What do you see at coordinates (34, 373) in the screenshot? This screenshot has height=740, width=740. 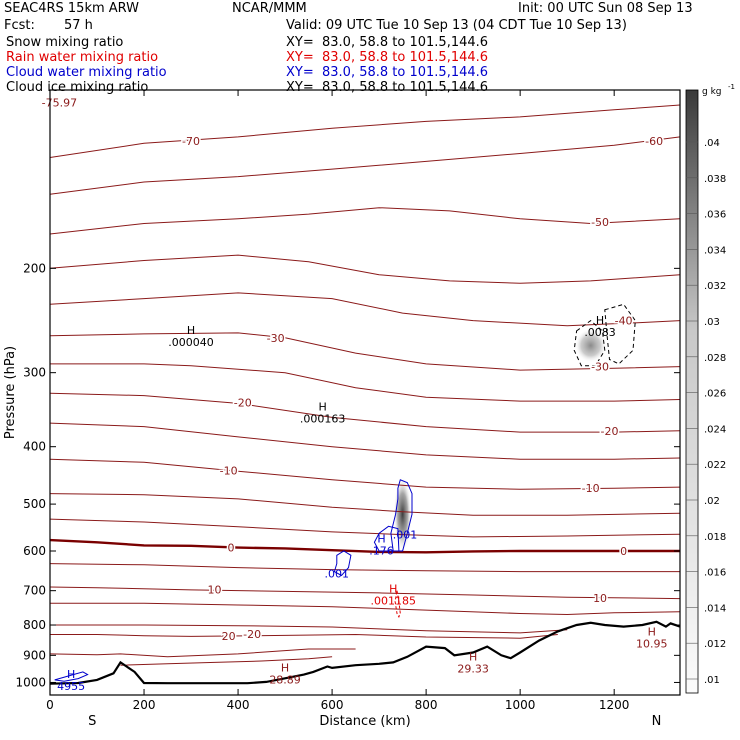 I see `y-tick-label-7: 300` at bounding box center [34, 373].